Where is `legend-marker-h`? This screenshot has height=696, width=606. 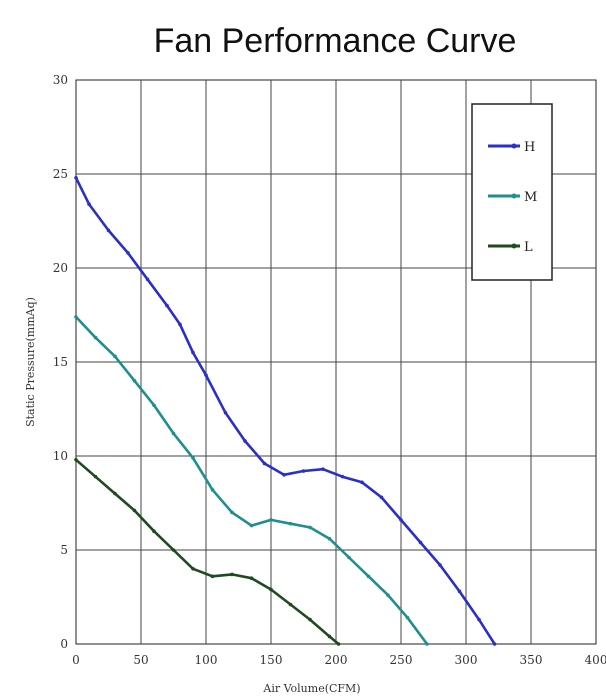 legend-marker-h is located at coordinates (514, 146).